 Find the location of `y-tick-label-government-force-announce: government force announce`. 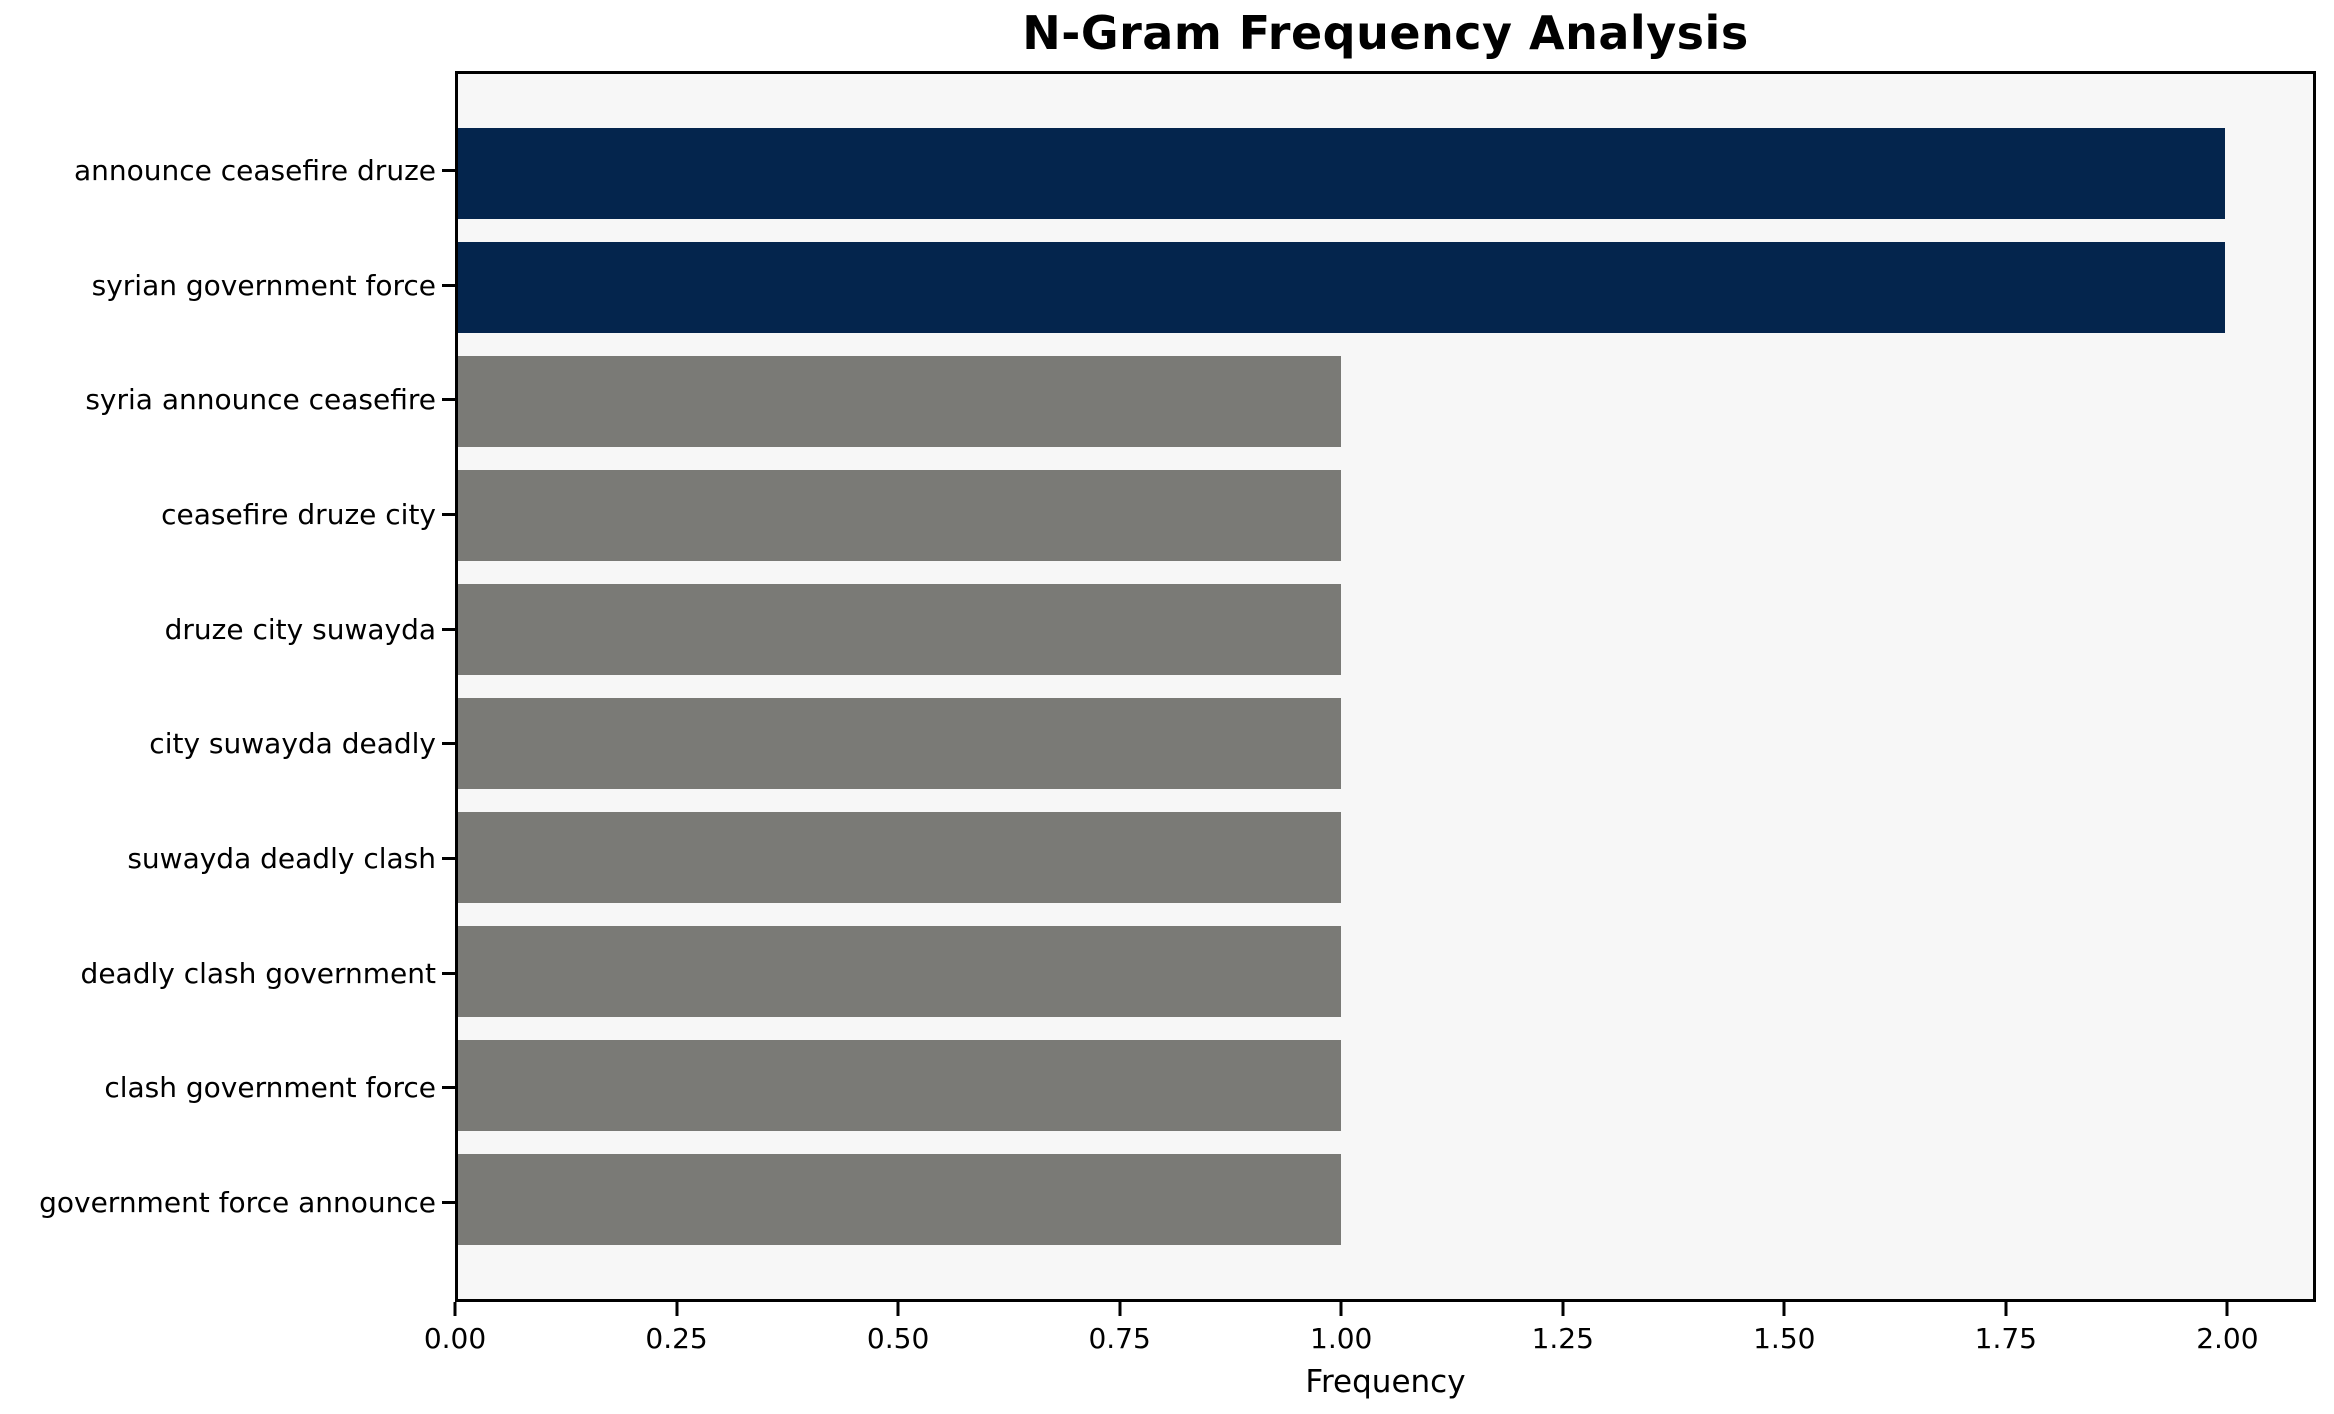

y-tick-label-government-force-announce: government force announce is located at coordinates (237, 1203).